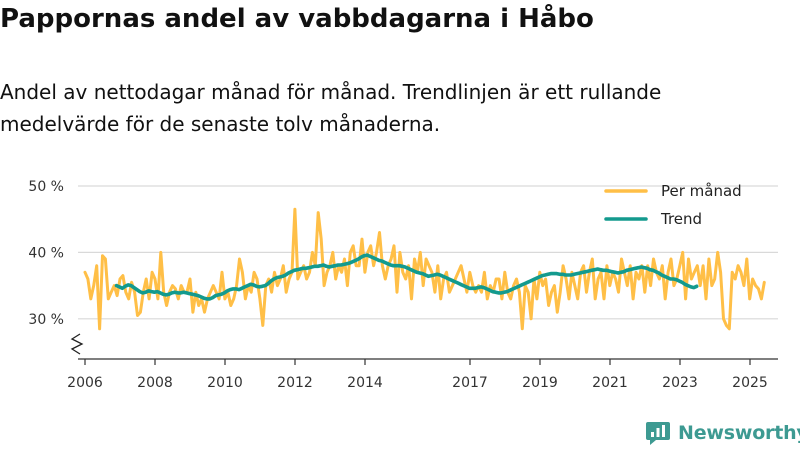 Image resolution: width=800 pixels, height=450 pixels. Describe the element at coordinates (739, 433) in the screenshot. I see `brand-name: Newsworthy` at that location.